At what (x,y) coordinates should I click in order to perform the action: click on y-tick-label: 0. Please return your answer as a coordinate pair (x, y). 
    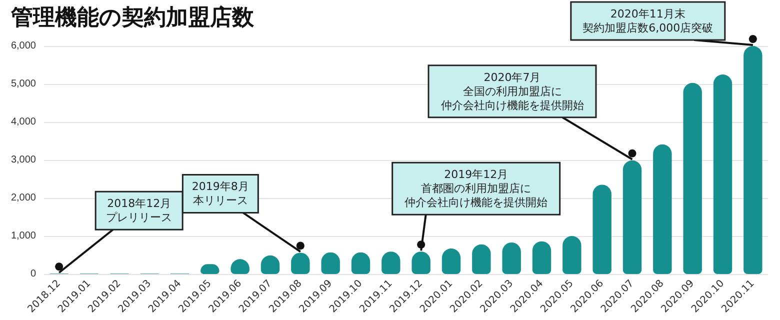
    Looking at the image, I should click on (33, 274).